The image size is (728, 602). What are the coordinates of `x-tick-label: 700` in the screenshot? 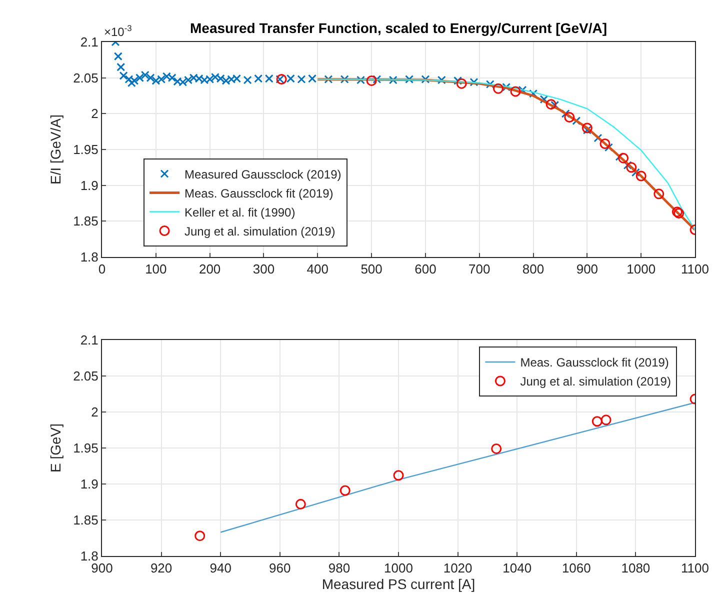 It's located at (479, 269).